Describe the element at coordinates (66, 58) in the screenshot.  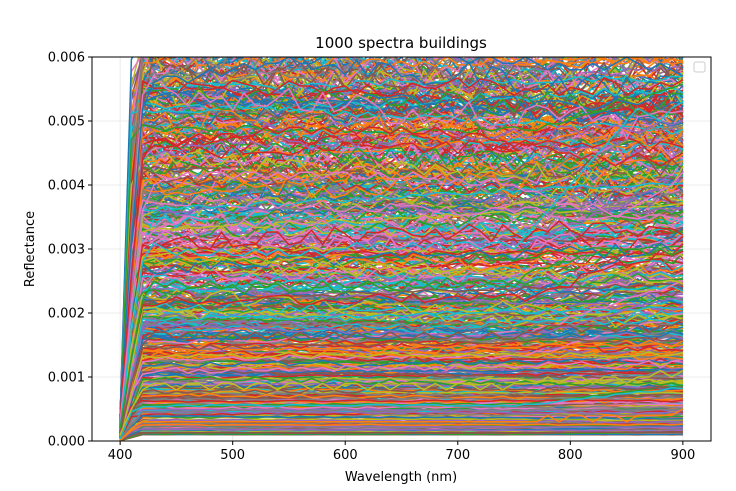
I see `y-tick-label: 0.006` at that location.